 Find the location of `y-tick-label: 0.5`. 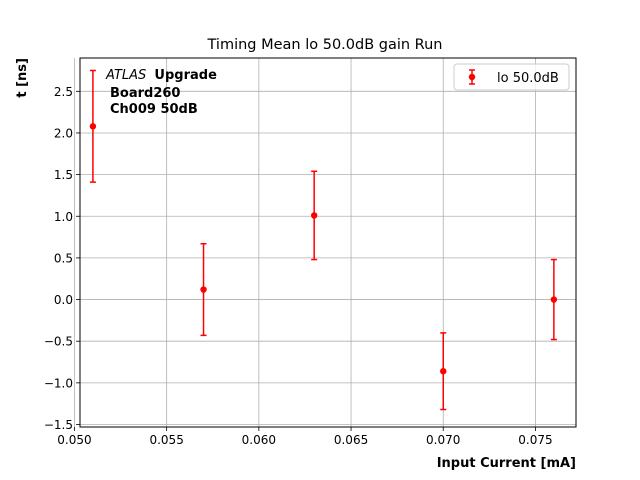

y-tick-label: 0.5 is located at coordinates (63, 258).